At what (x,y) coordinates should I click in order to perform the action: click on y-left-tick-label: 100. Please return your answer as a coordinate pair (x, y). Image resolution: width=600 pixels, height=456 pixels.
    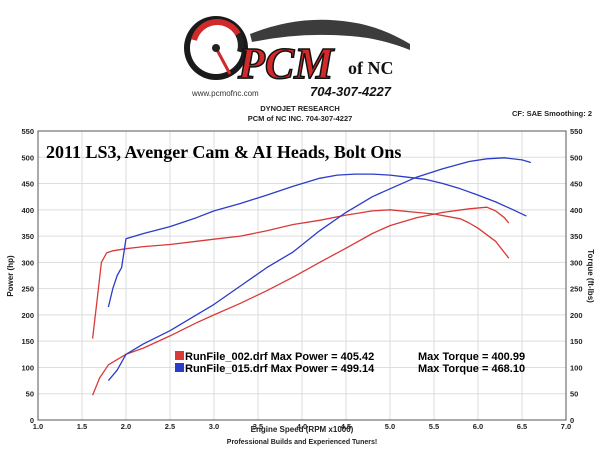
    Looking at the image, I should click on (27, 367).